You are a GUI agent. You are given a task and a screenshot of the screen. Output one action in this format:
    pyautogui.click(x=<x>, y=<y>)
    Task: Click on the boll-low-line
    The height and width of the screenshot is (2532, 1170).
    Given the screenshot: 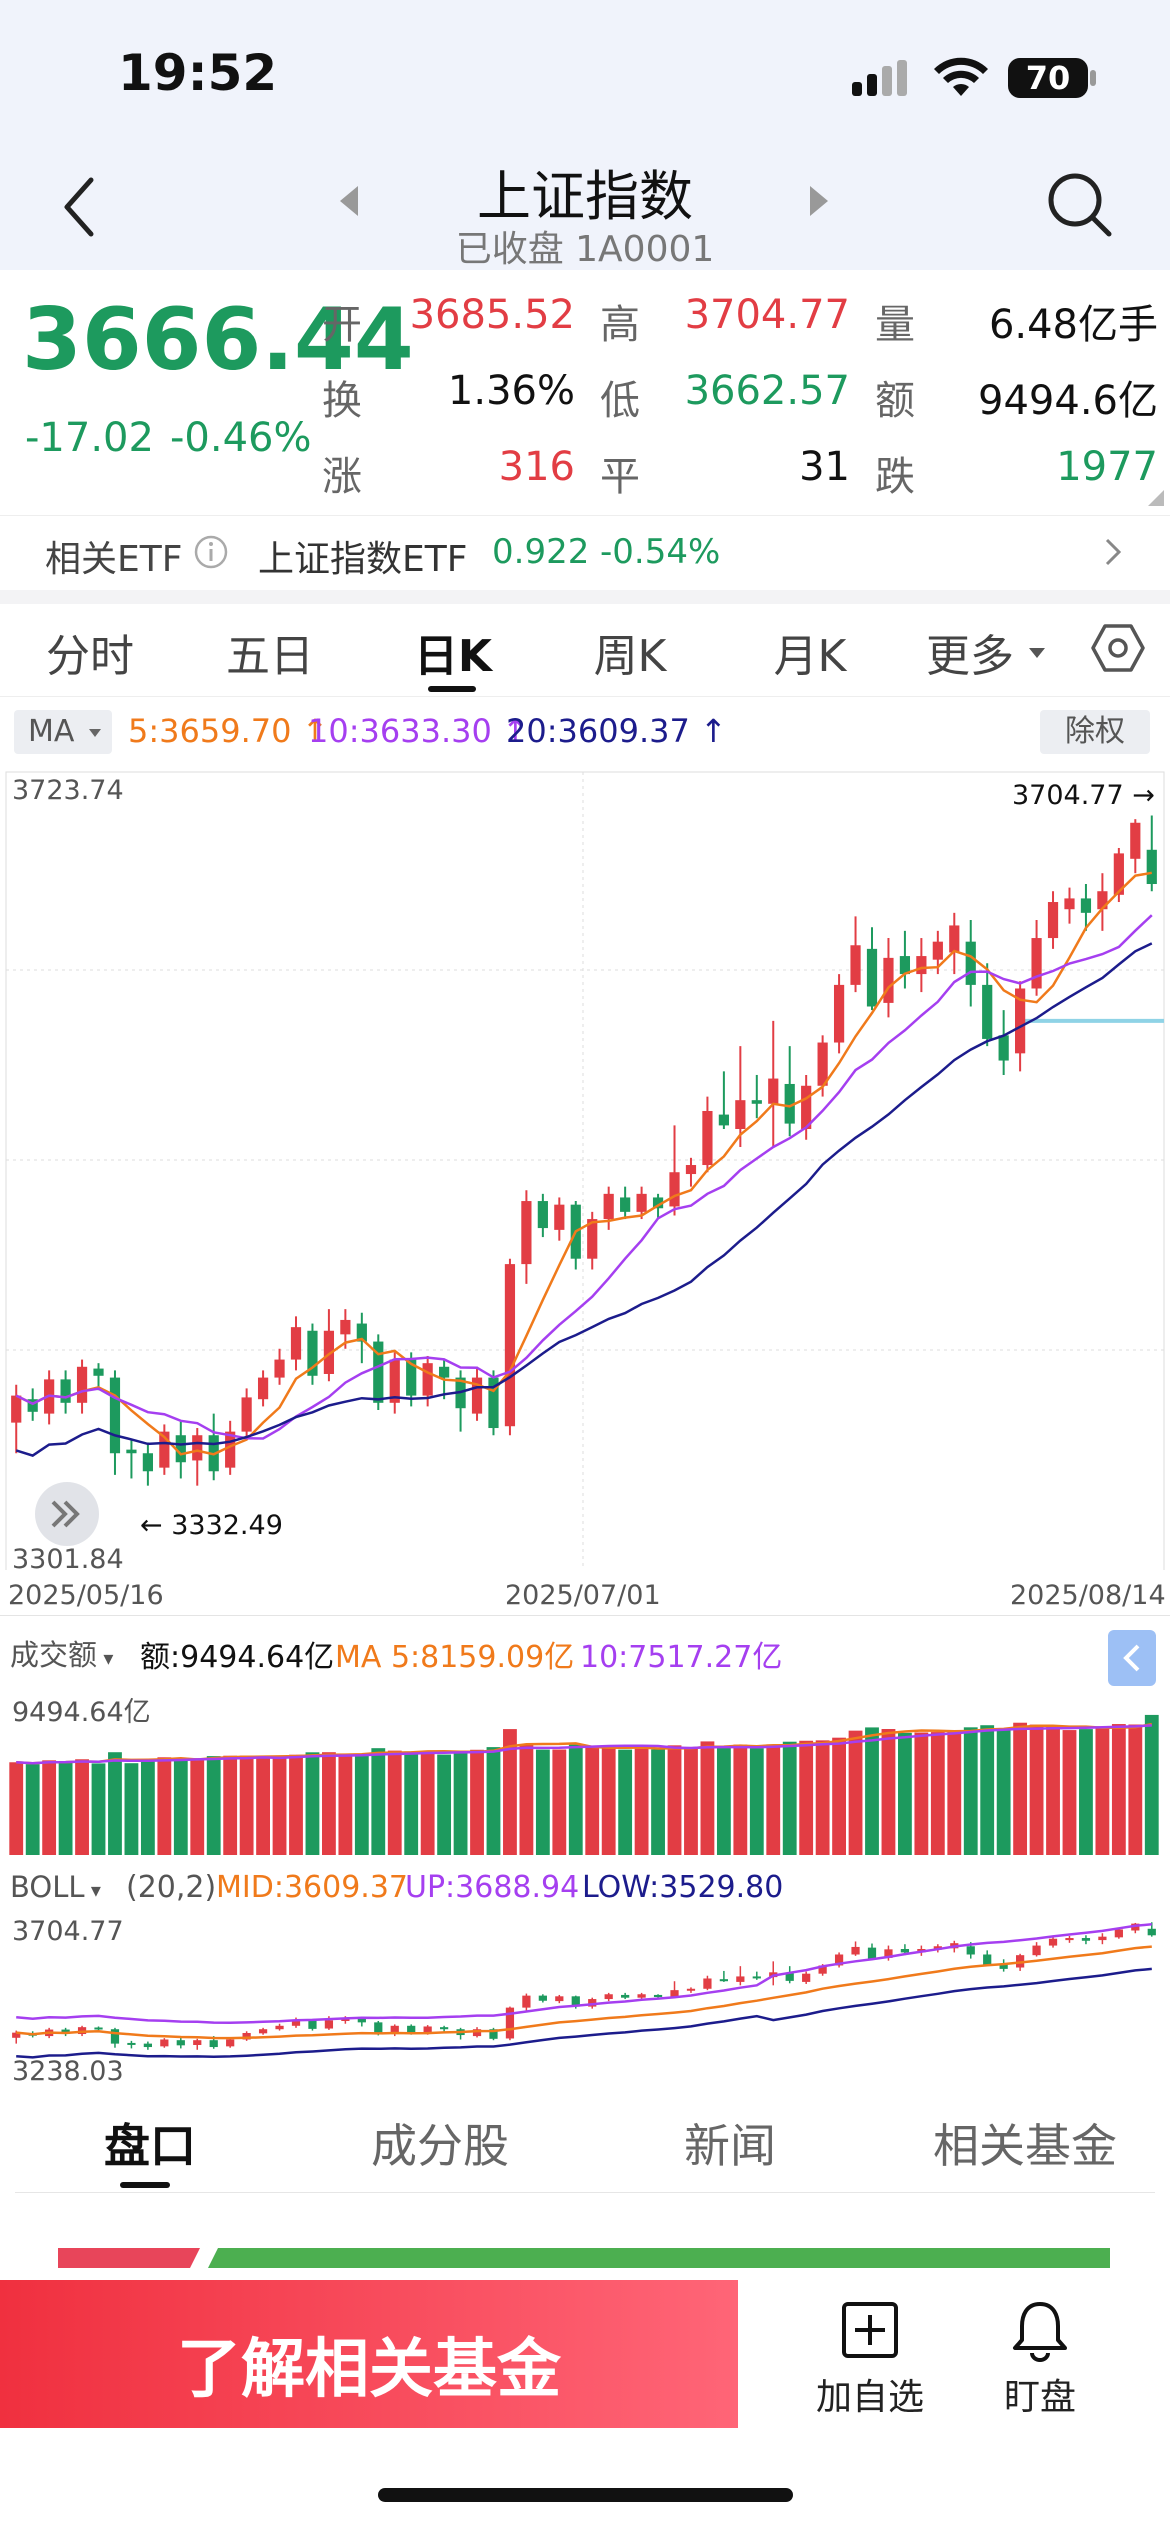 What is the action you would take?
    pyautogui.click(x=584, y=2013)
    